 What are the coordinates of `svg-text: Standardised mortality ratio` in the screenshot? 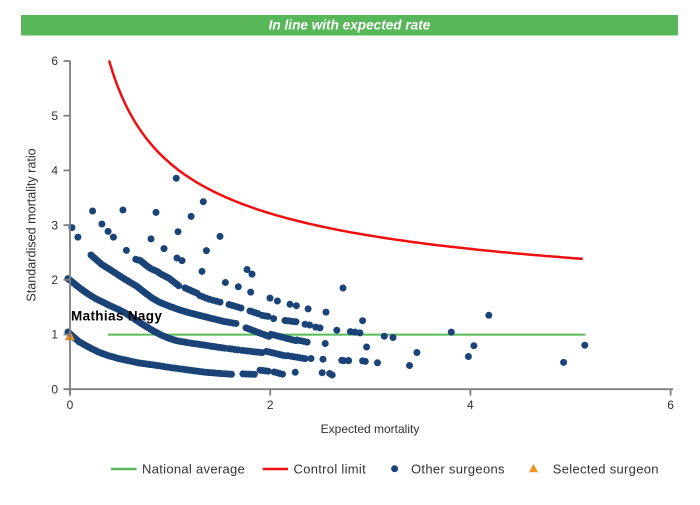 It's located at (32, 224).